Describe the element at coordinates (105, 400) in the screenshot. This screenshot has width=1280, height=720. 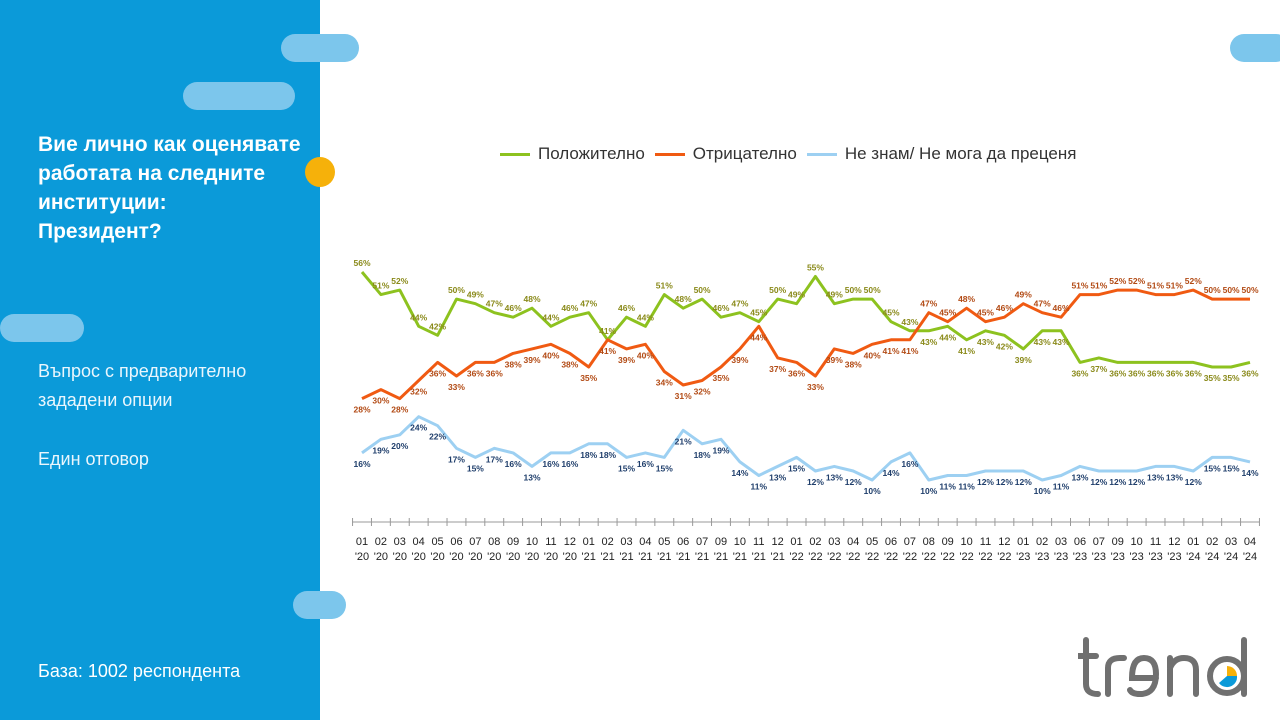
I see `question-type-line: зададени опции` at that location.